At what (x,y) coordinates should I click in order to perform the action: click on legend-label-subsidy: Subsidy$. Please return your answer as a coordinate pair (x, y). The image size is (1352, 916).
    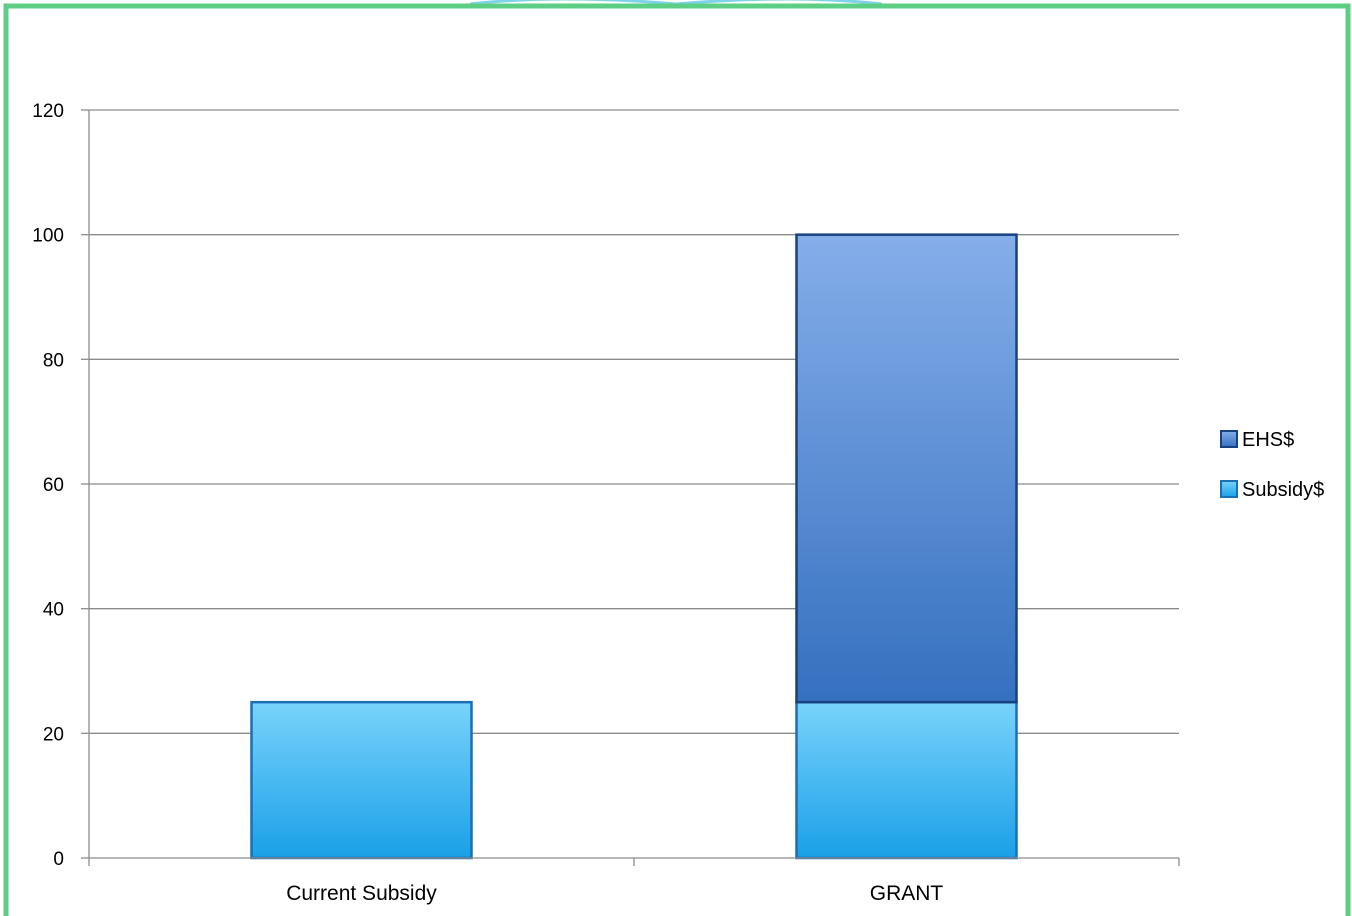
    Looking at the image, I should click on (1283, 490).